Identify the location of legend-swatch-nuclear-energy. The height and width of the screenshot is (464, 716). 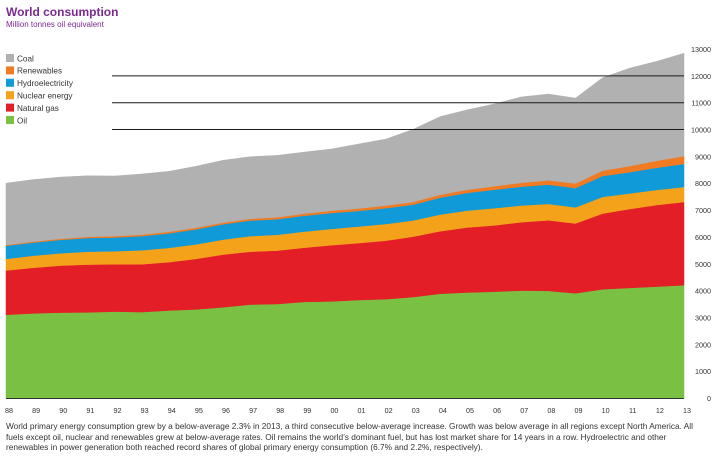
(10, 95).